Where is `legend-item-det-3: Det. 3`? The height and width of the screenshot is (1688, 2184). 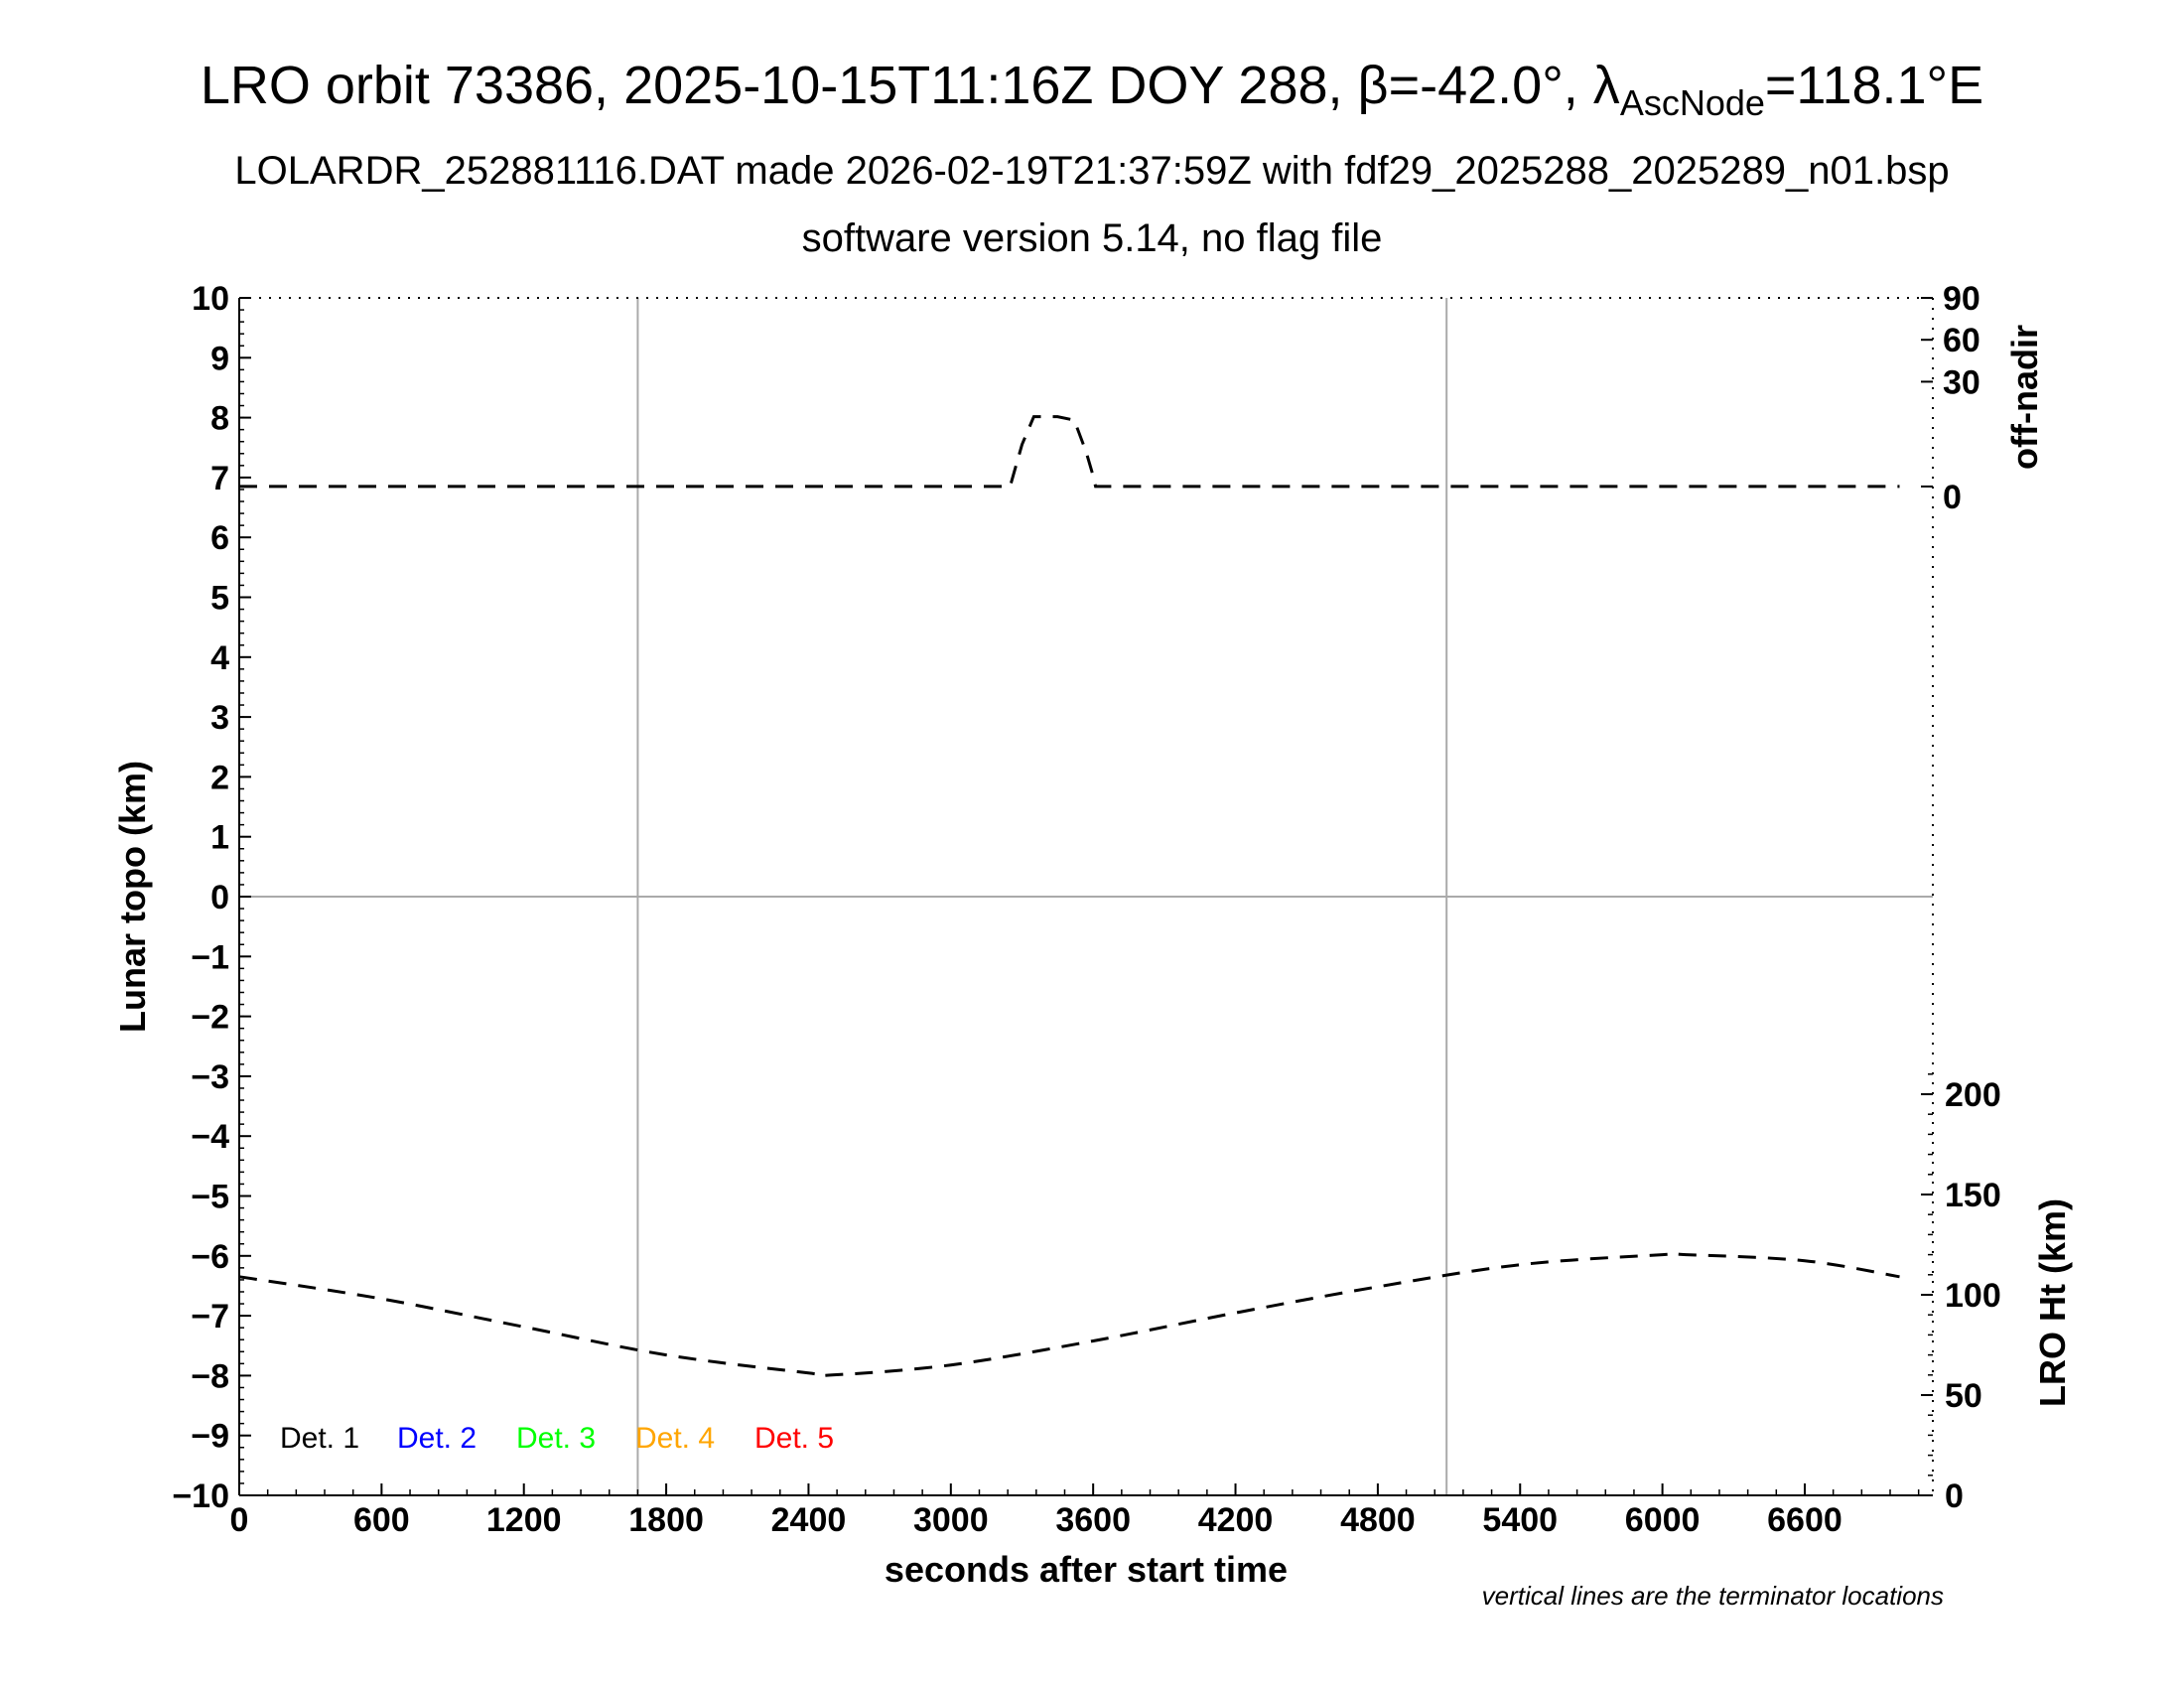 legend-item-det-3: Det. 3 is located at coordinates (556, 1438).